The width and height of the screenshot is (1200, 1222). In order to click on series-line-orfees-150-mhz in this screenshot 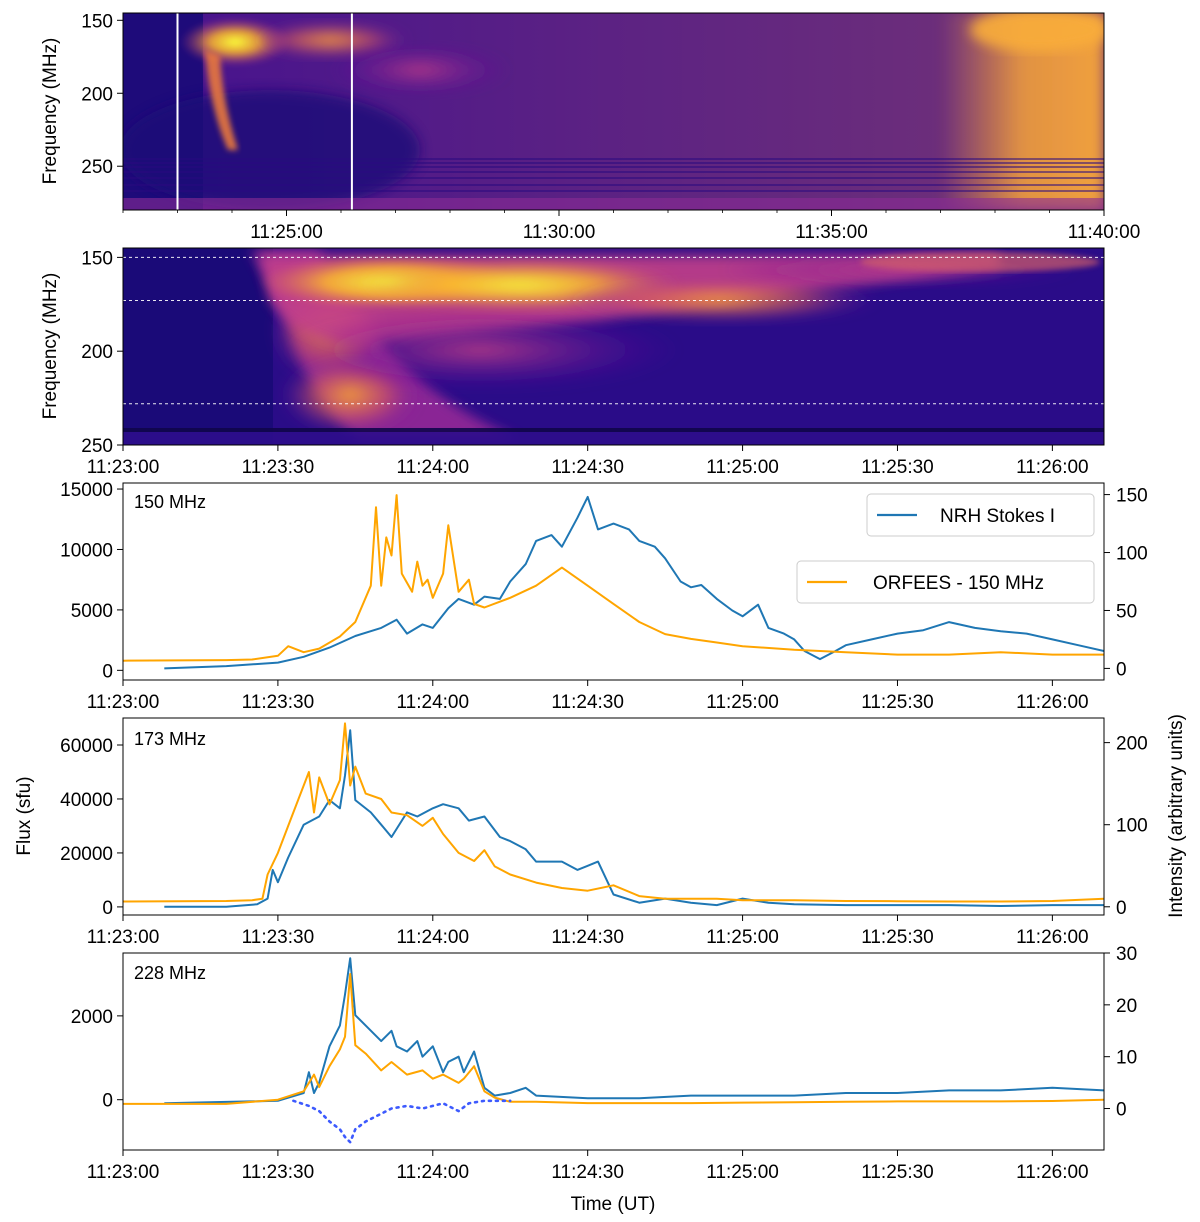, I will do `click(613, 578)`.